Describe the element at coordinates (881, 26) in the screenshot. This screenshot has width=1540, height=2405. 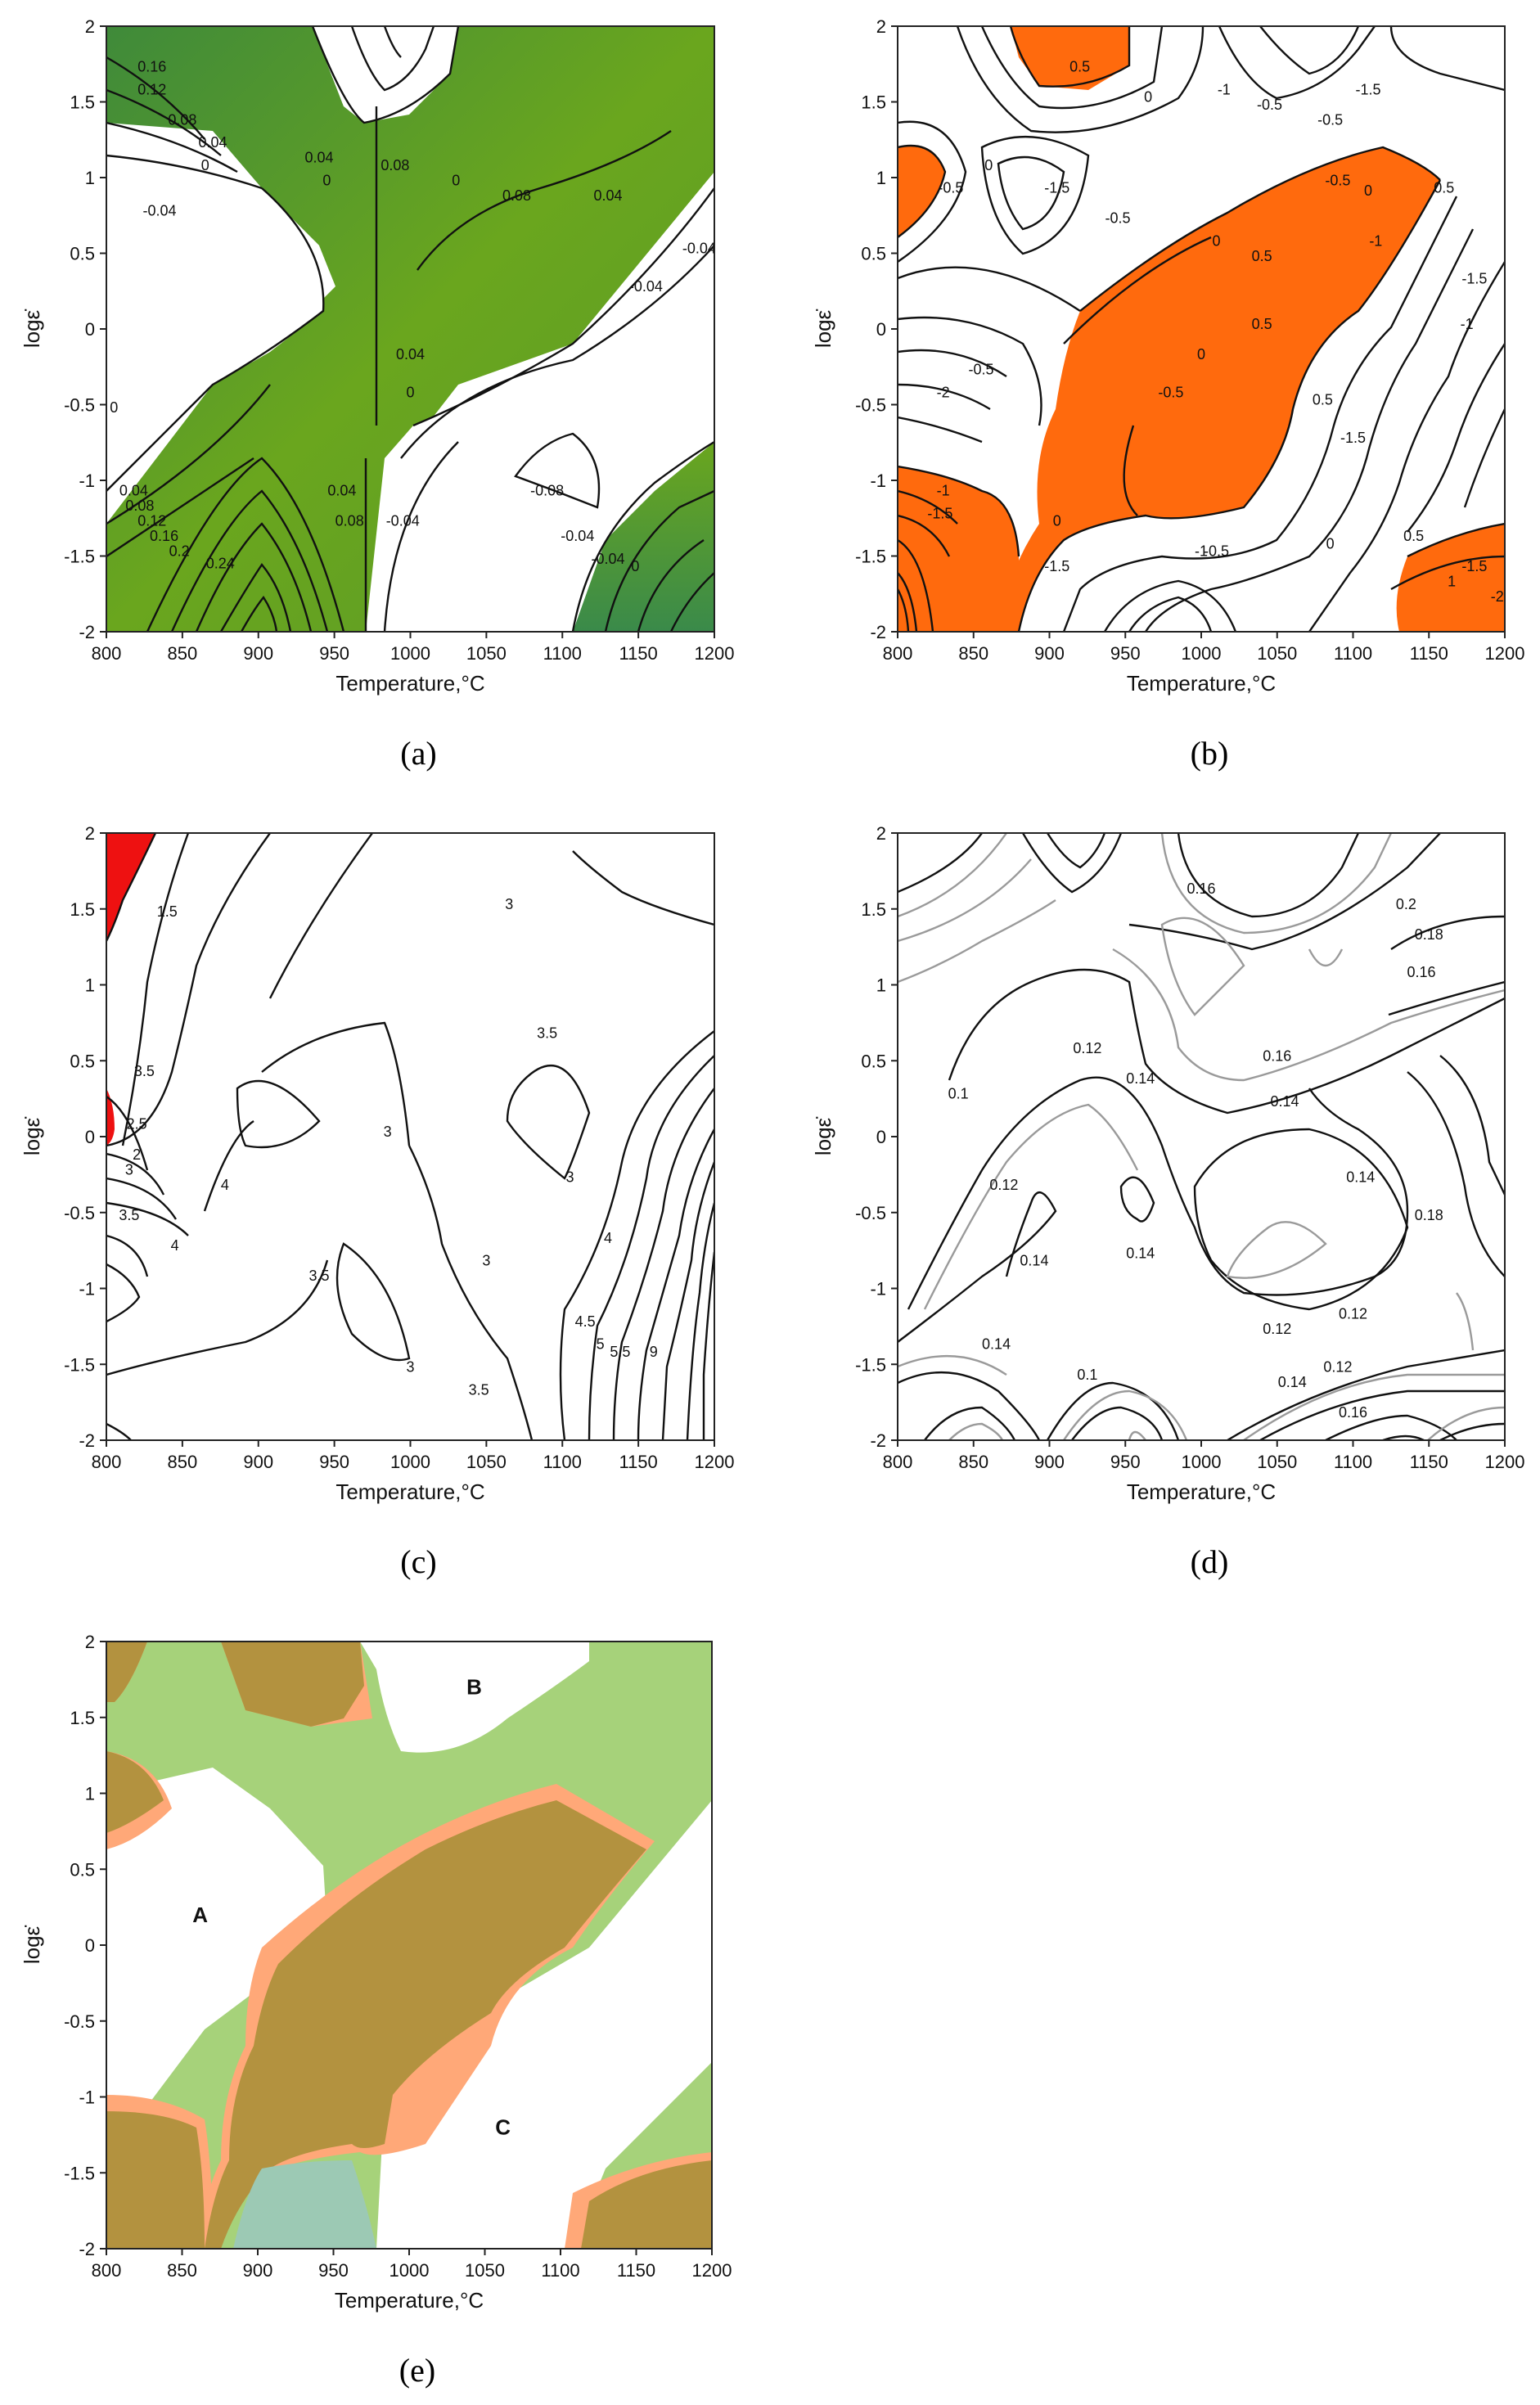
I see `y-tick-label-b: 2` at that location.